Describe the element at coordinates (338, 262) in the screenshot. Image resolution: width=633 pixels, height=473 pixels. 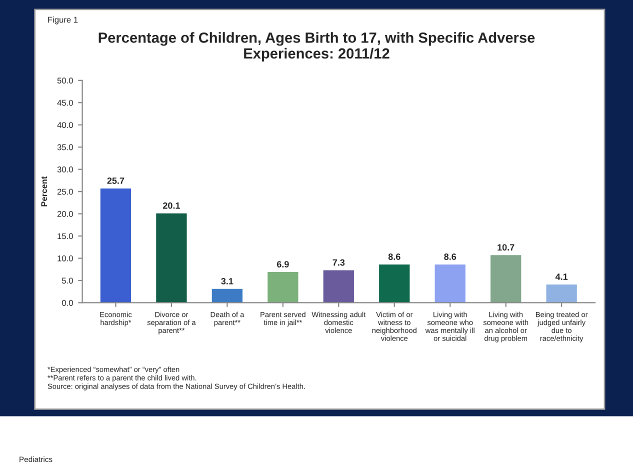
I see `data-label: 7.3` at that location.